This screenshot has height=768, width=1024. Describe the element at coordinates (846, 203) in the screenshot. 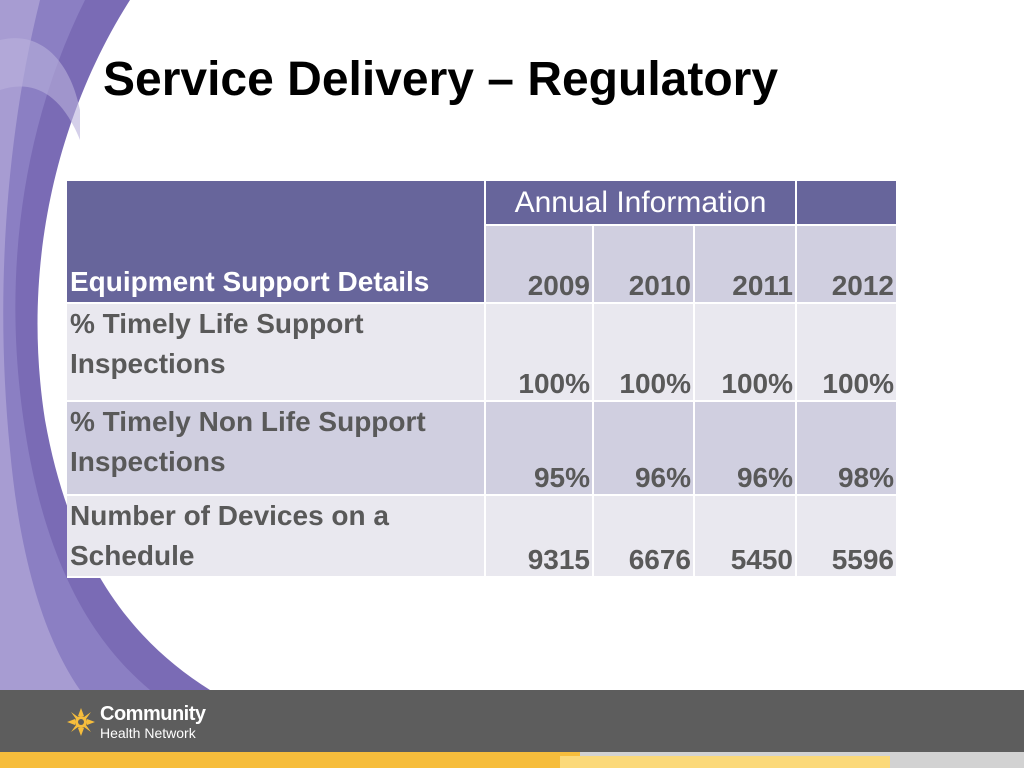

I see `group-header-blank` at that location.